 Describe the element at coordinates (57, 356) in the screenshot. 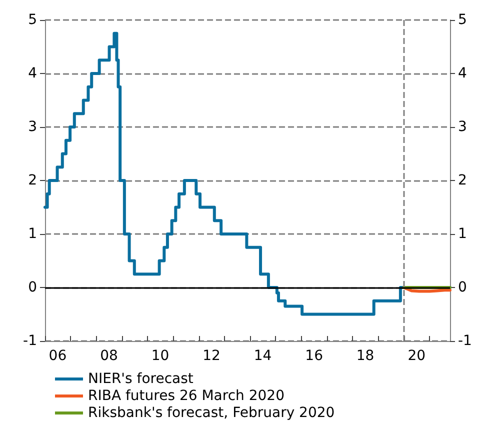

I see `x-tick-label: 06` at that location.